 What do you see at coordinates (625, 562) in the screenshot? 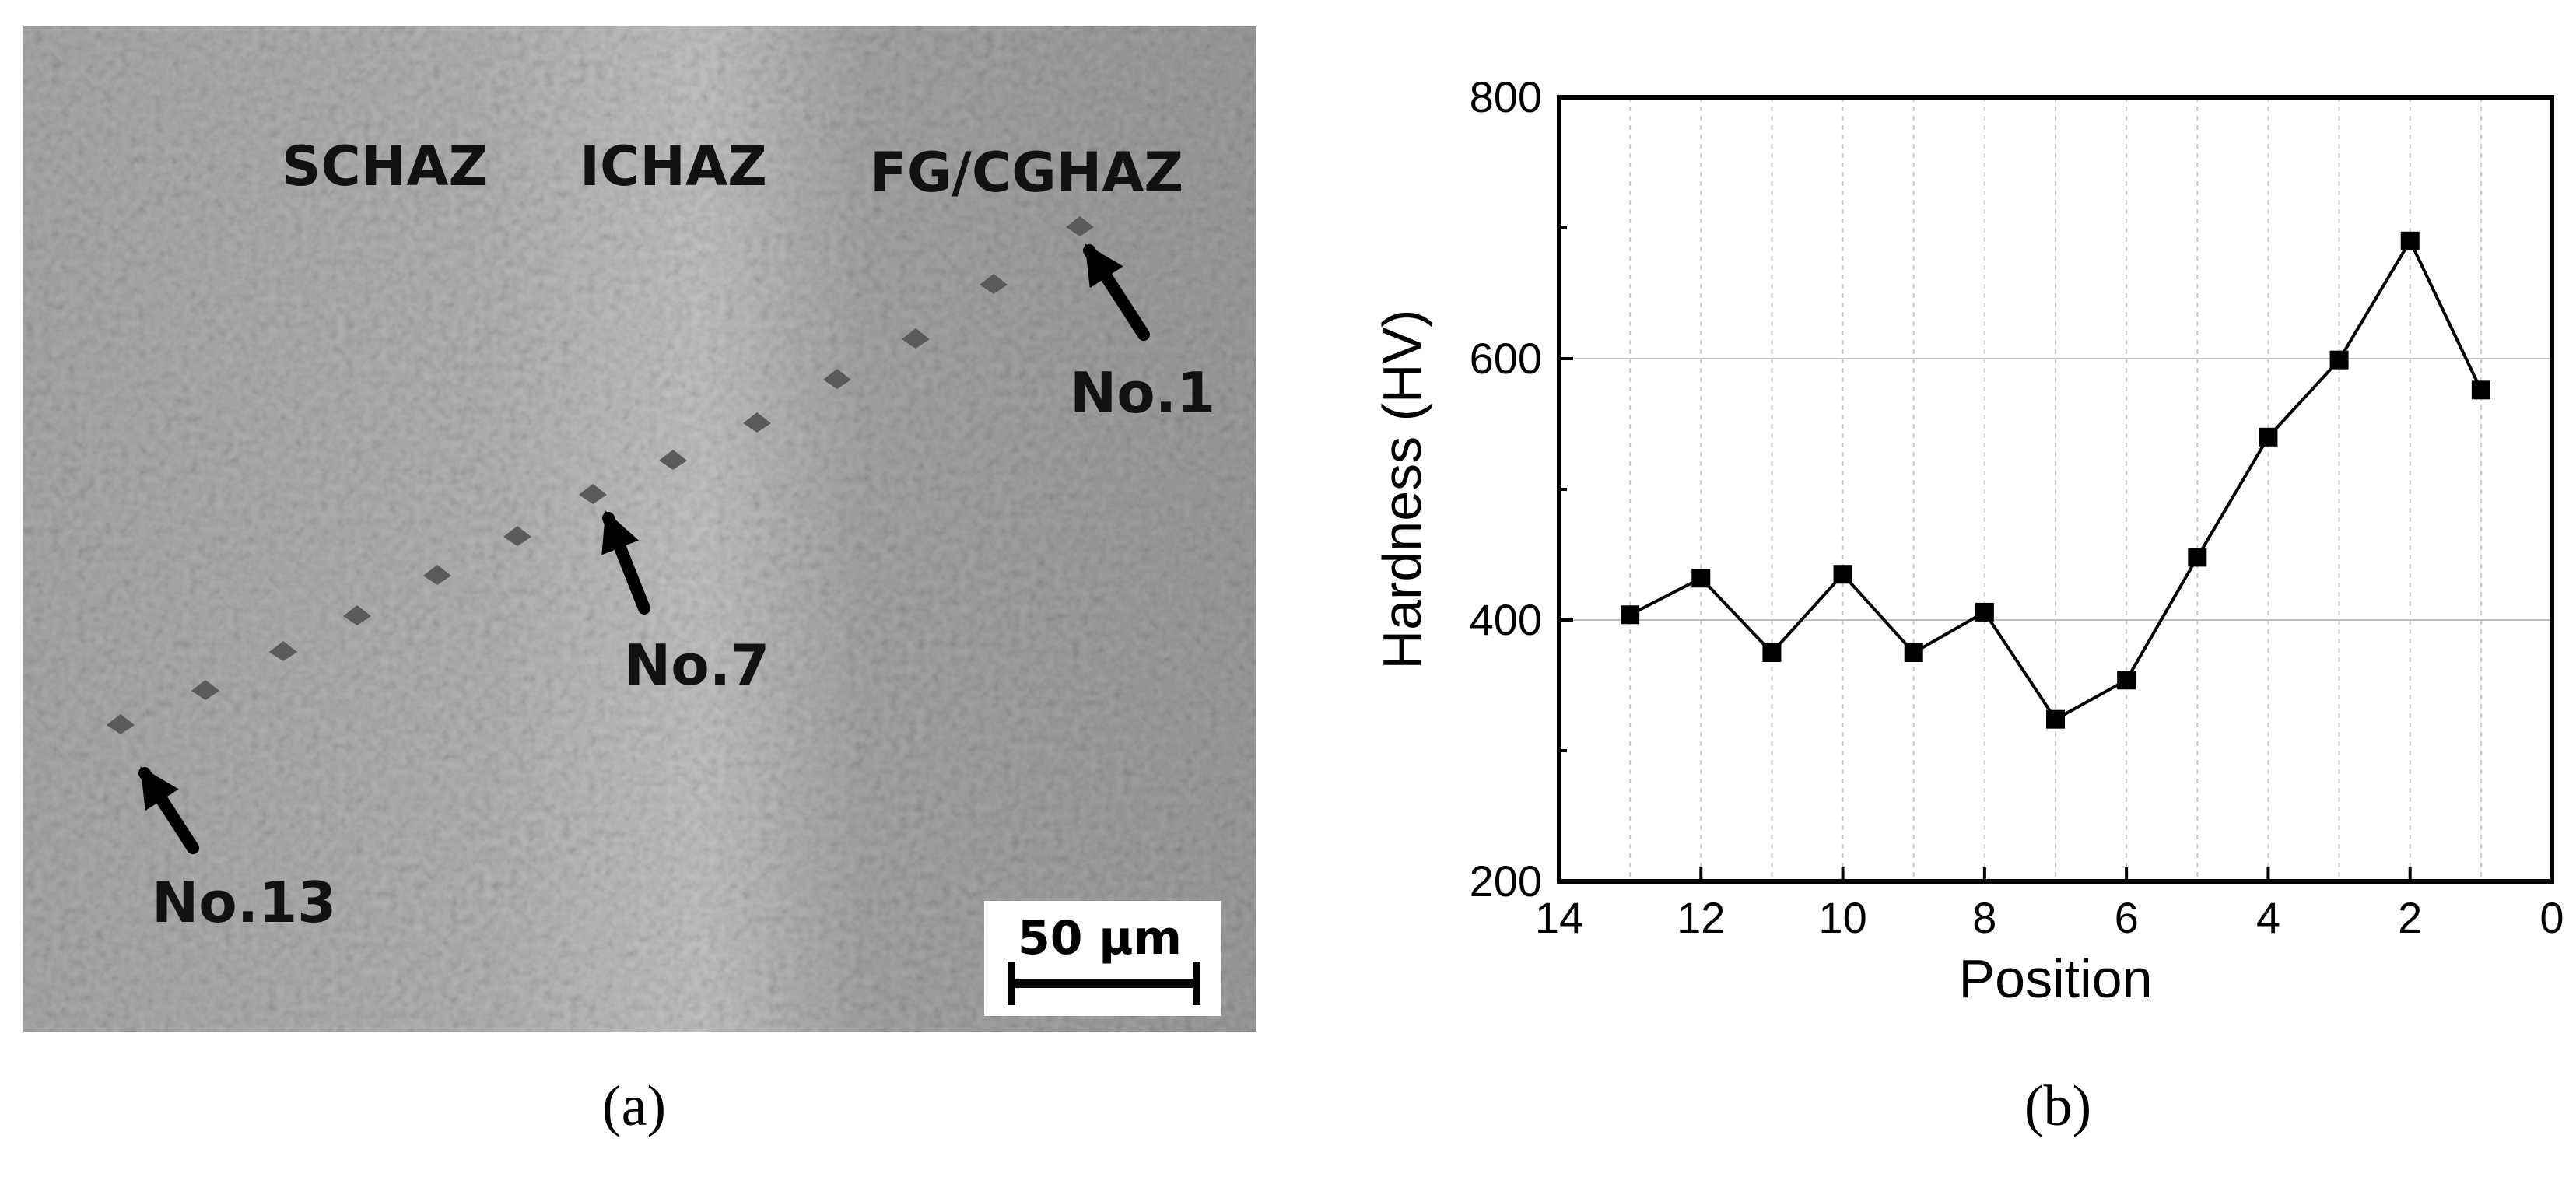
I see `indent-arrow-middle` at bounding box center [625, 562].